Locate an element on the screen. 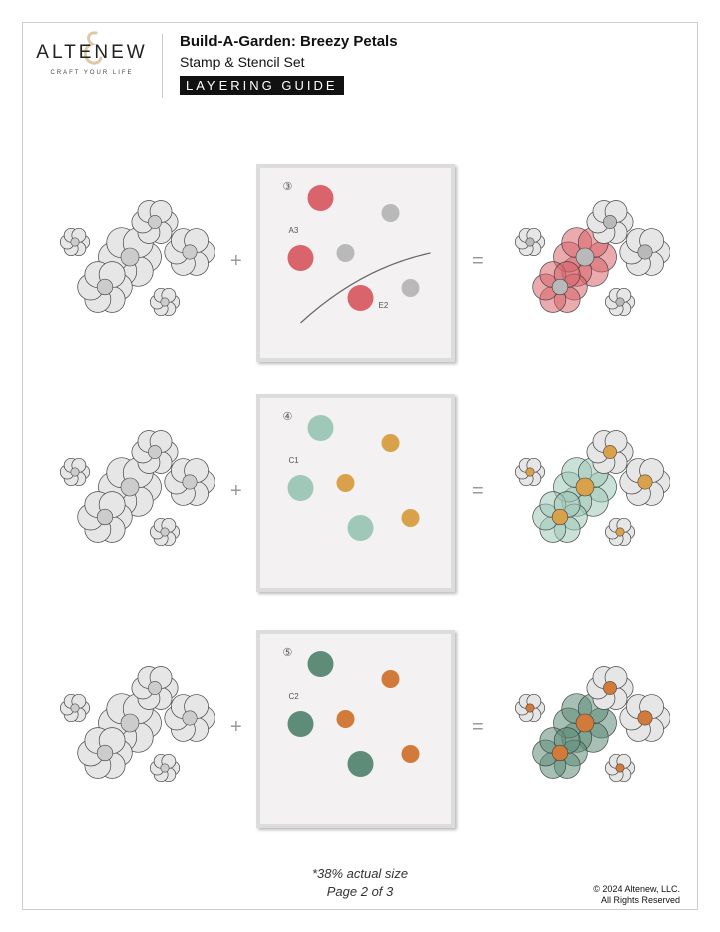 The image size is (720, 932). page-number: Page 2 of 3 is located at coordinates (360, 891).